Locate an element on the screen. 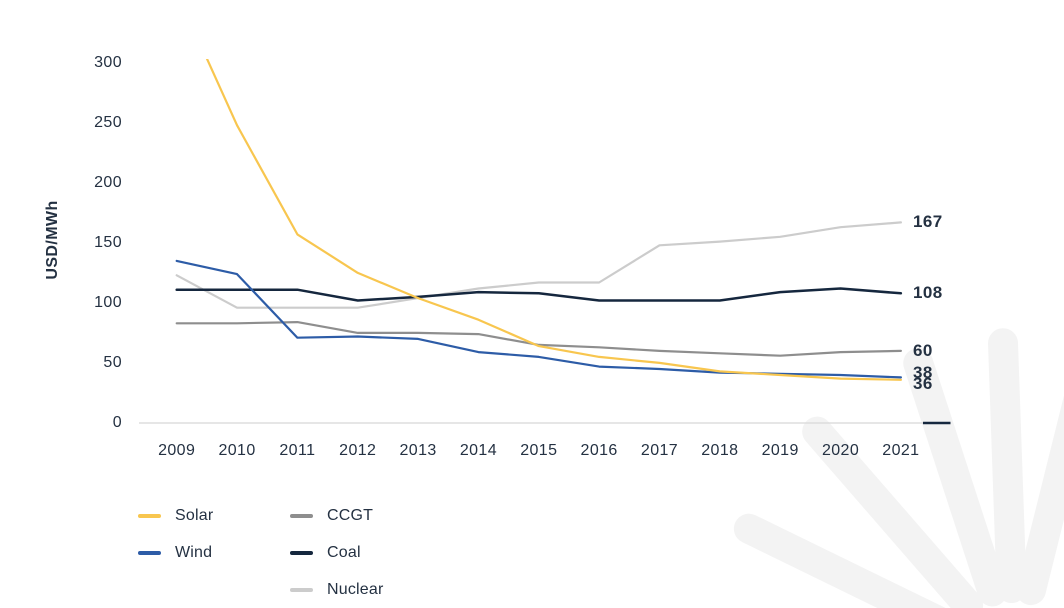 The image size is (1064, 608). x-tick-label-2014: 2014 is located at coordinates (478, 450).